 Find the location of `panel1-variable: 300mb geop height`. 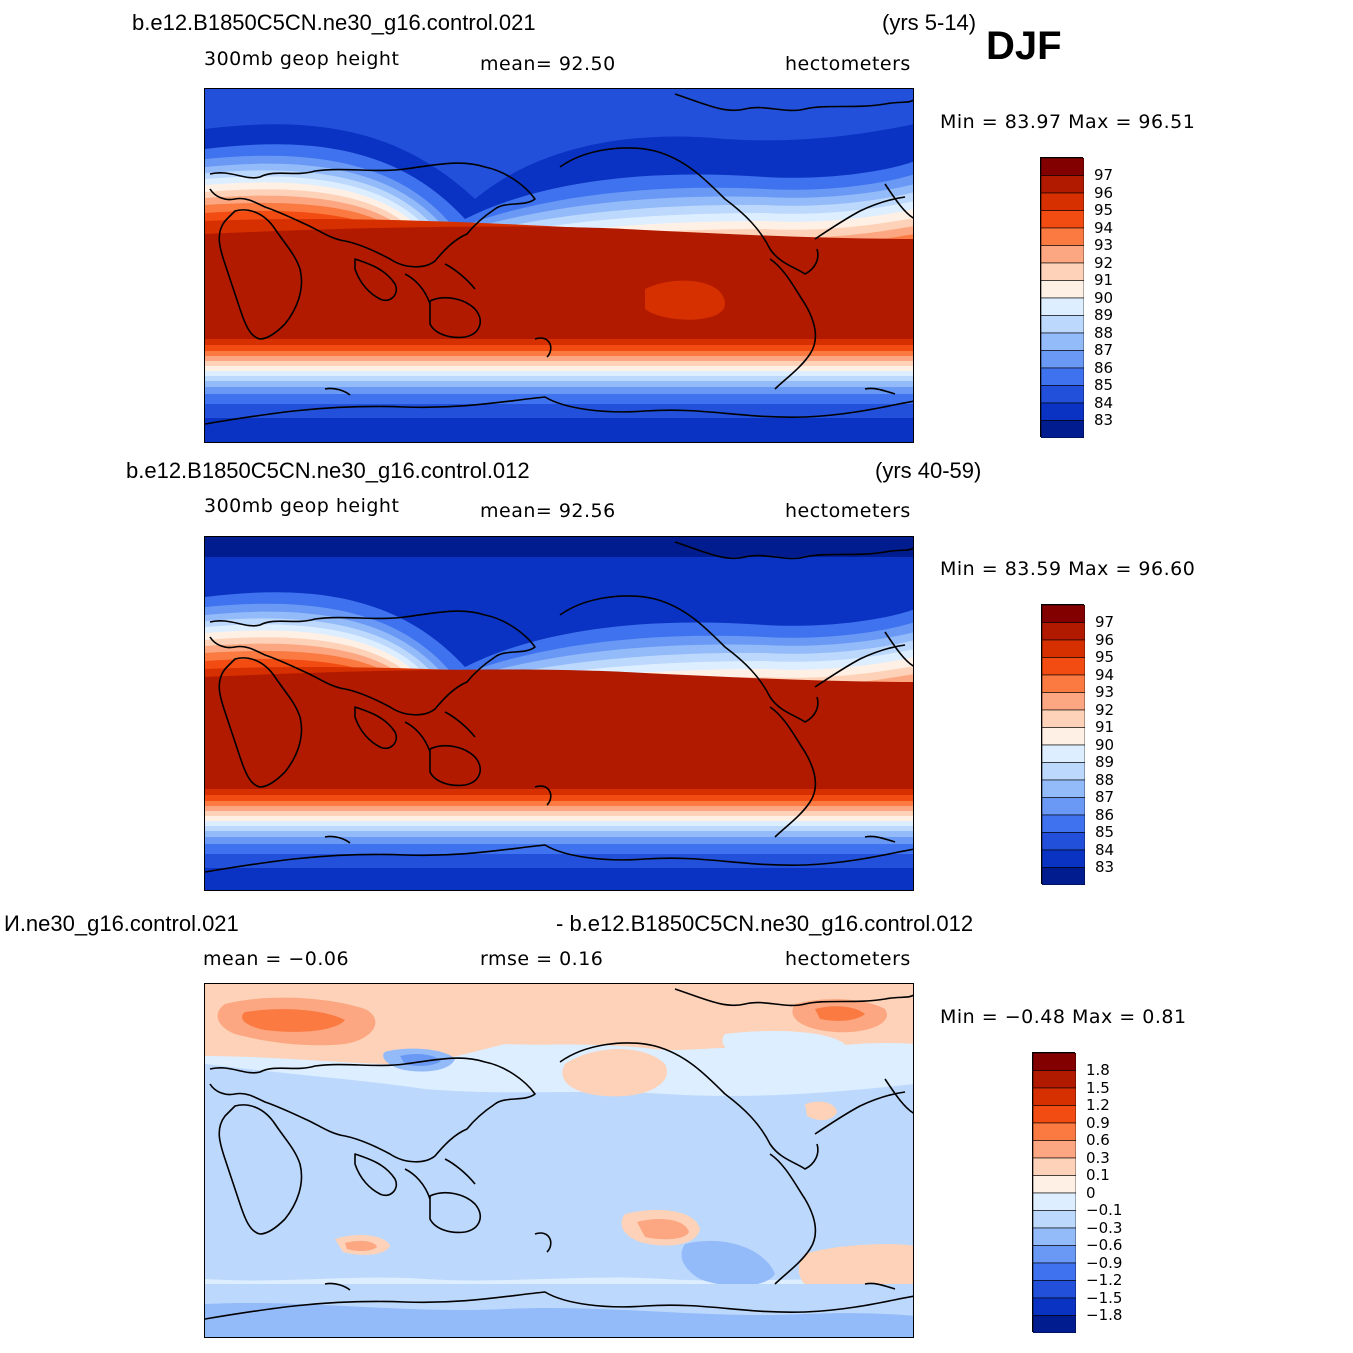

panel1-variable: 300mb geop height is located at coordinates (302, 59).